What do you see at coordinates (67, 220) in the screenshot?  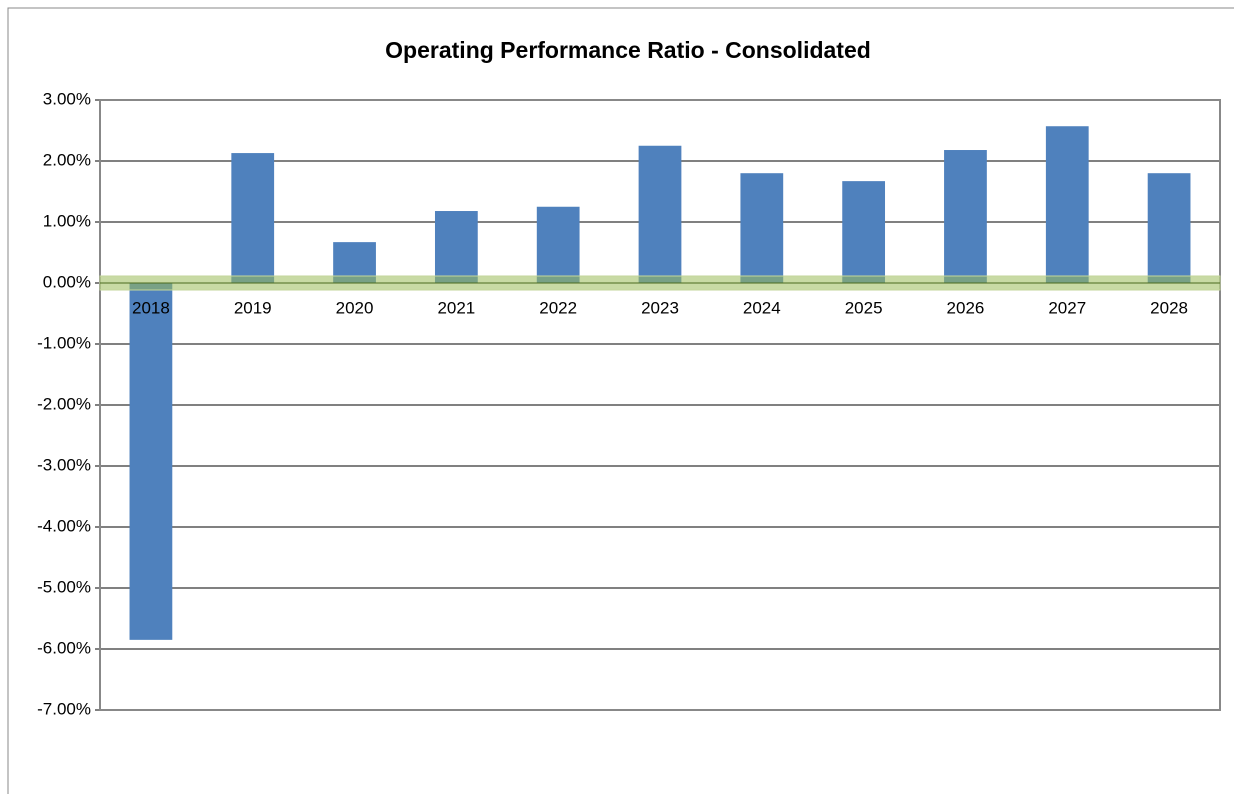 I see `y-tick-label: 1.00%` at bounding box center [67, 220].